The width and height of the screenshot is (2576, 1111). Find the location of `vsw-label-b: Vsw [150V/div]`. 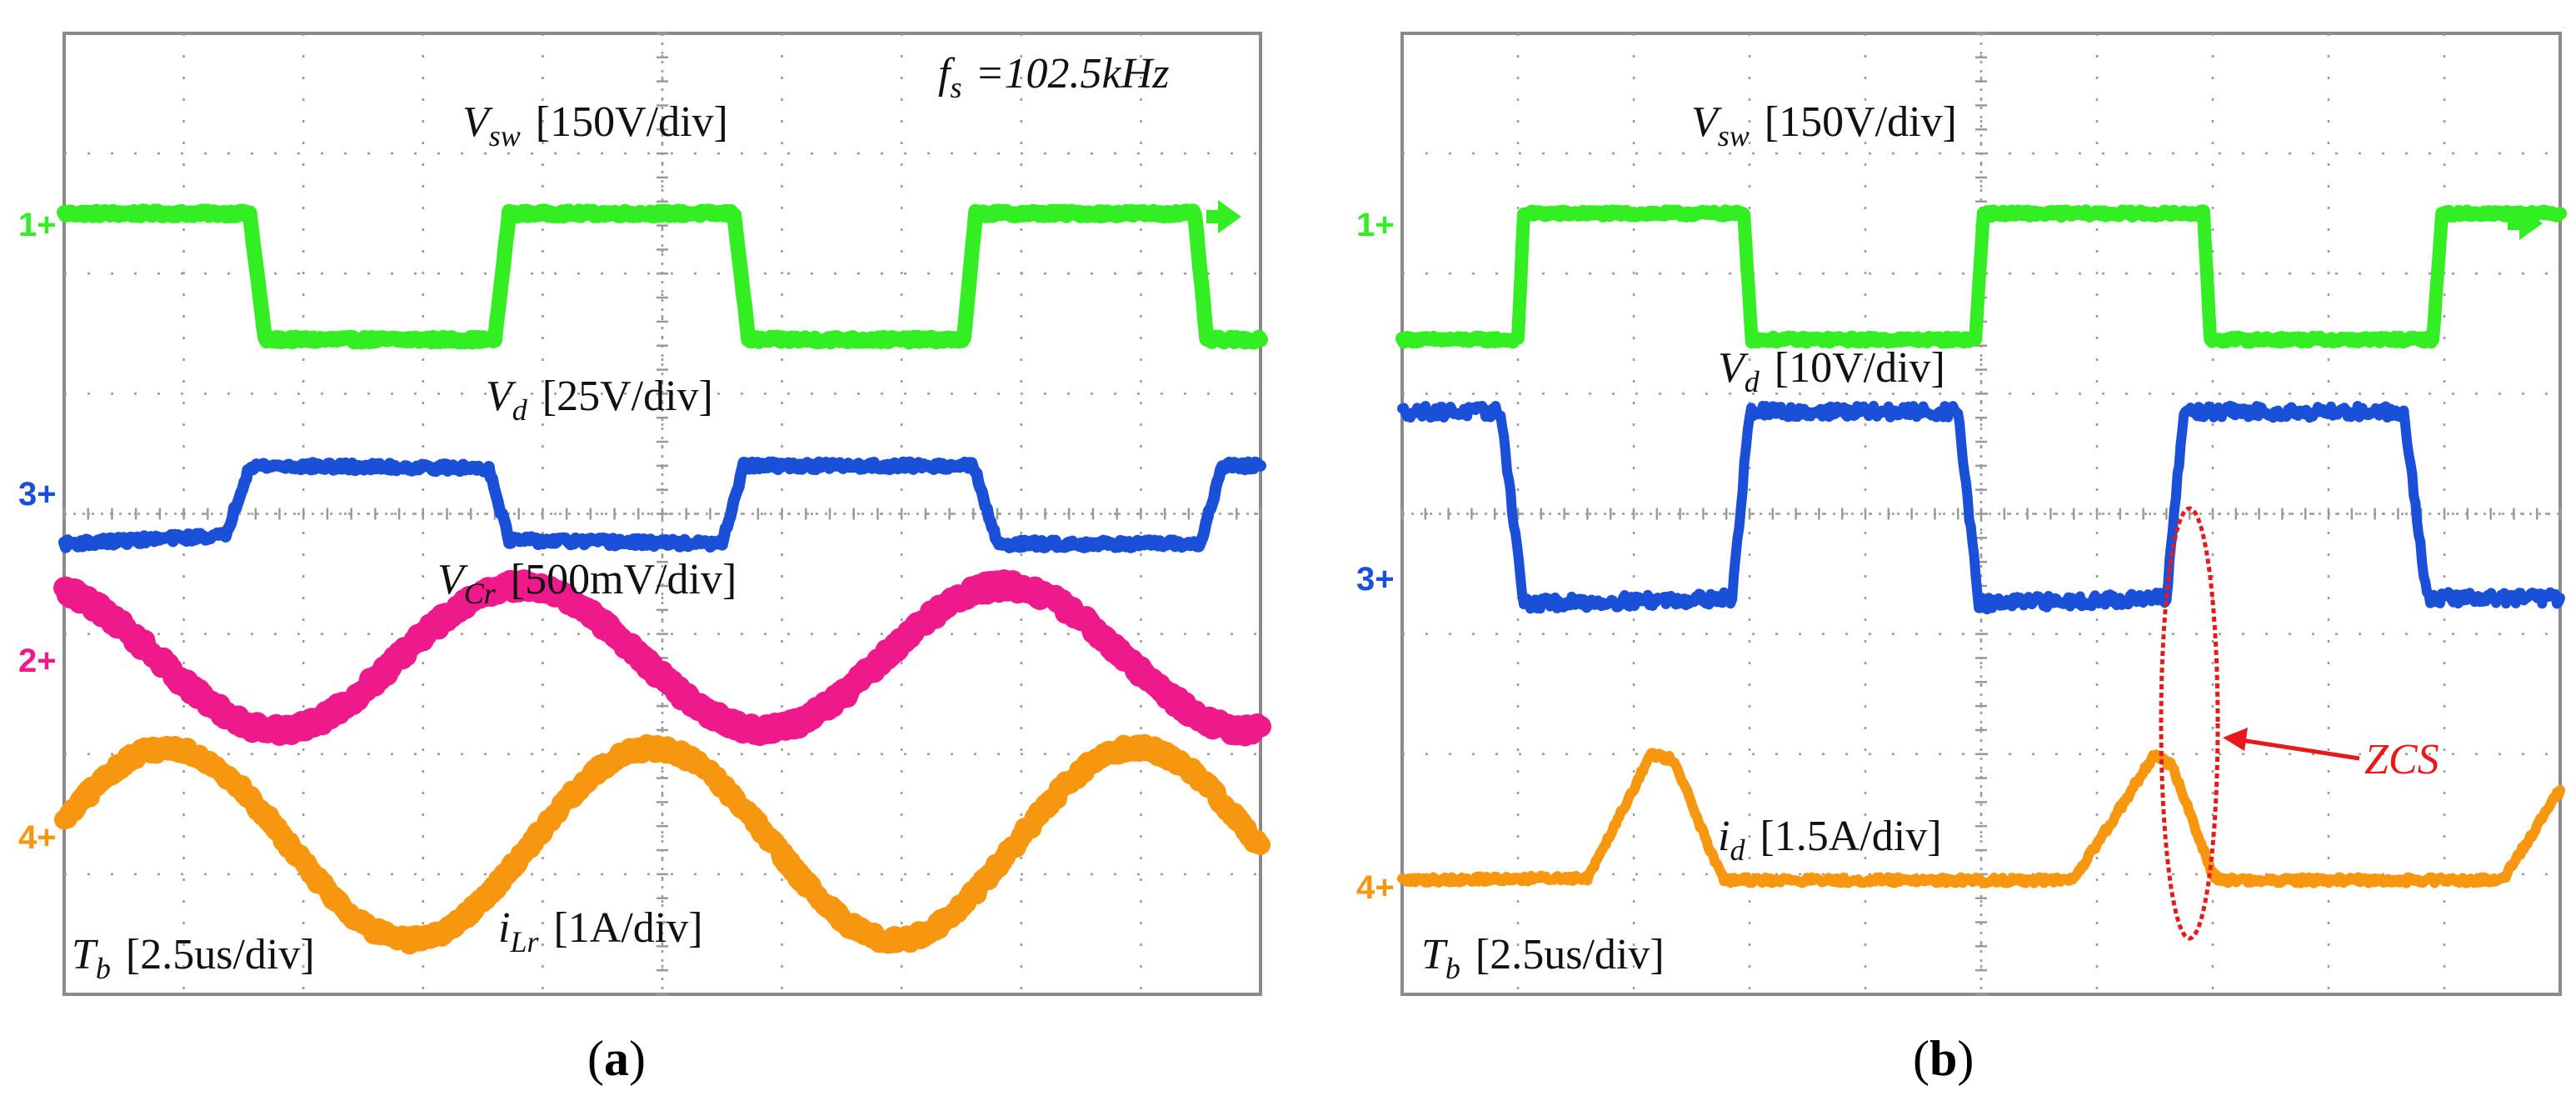

vsw-label-b: Vsw [150V/div] is located at coordinates (1824, 125).